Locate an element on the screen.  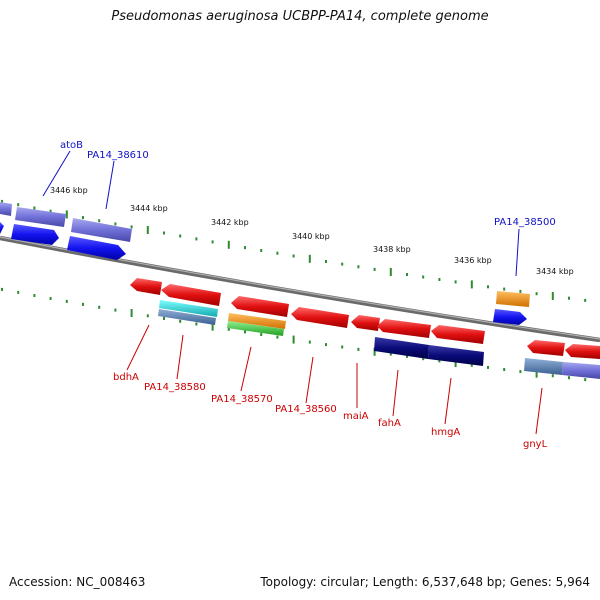
gene-label: PA14_38570 is located at coordinates (242, 399).